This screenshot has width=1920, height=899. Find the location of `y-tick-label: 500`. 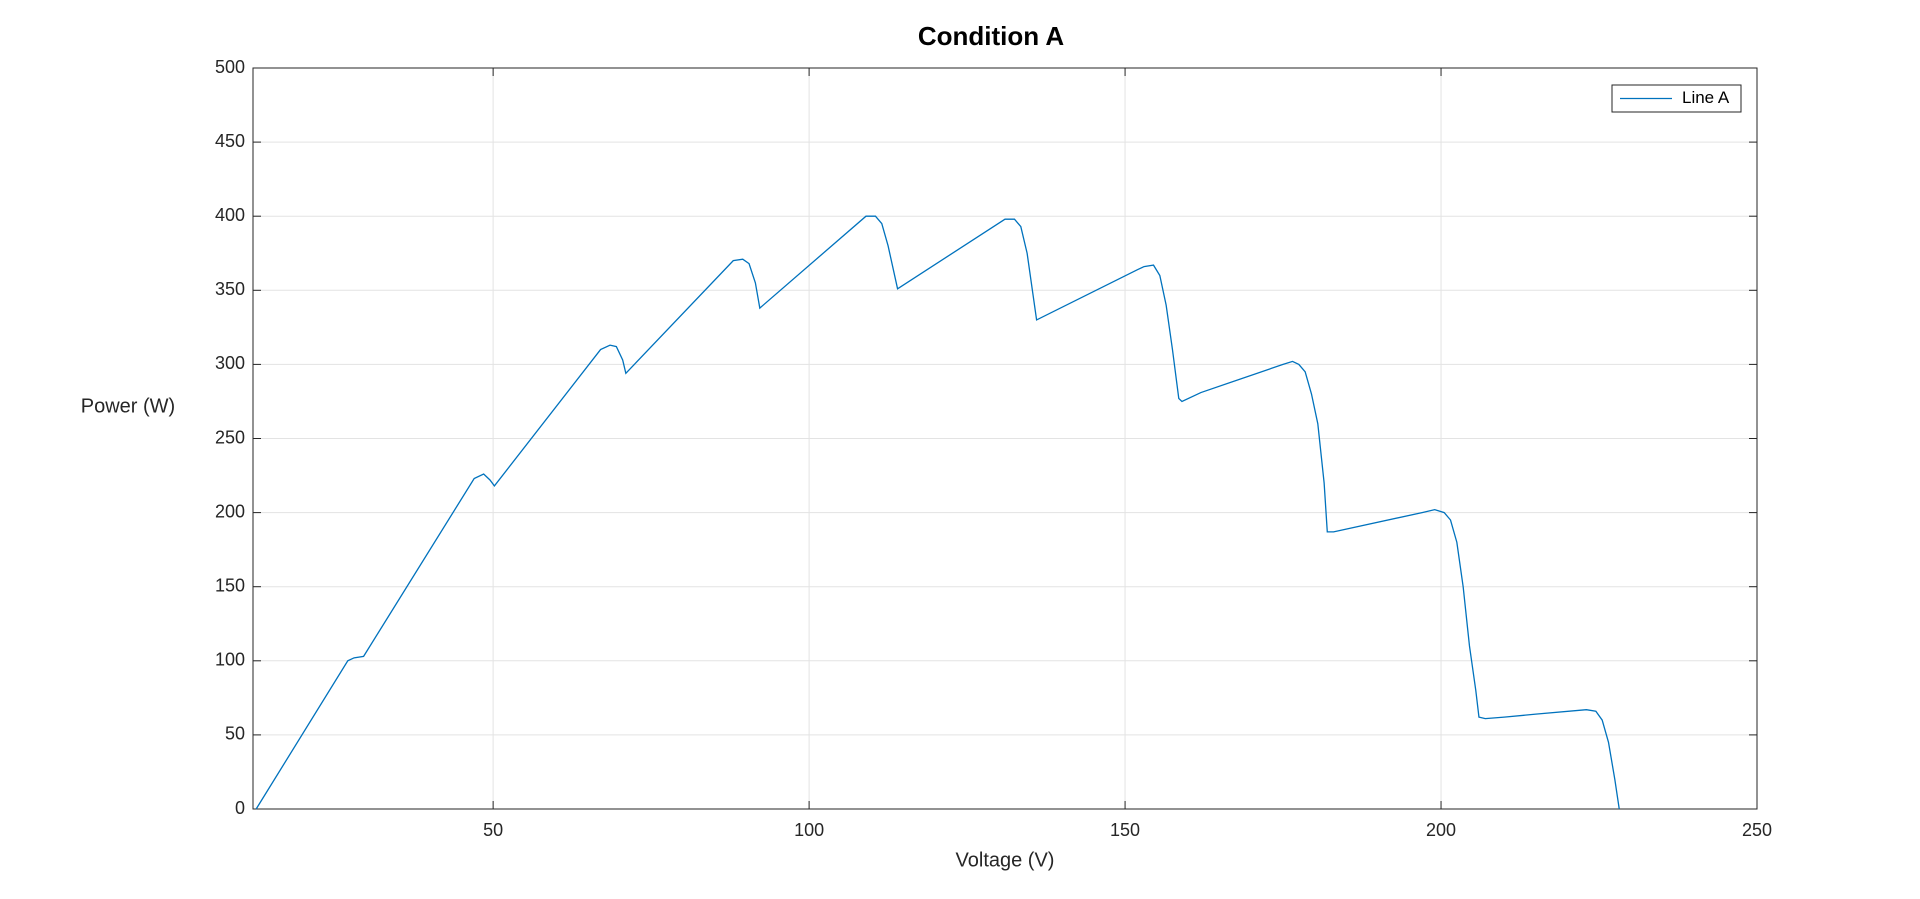

y-tick-label: 500 is located at coordinates (230, 67).